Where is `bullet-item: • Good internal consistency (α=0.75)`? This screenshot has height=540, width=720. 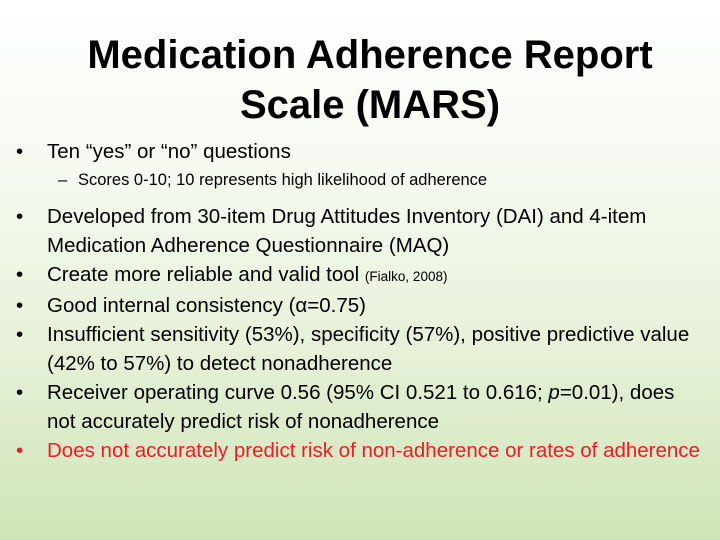
bullet-item: • Good internal consistency (α=0.75) is located at coordinates (360, 305).